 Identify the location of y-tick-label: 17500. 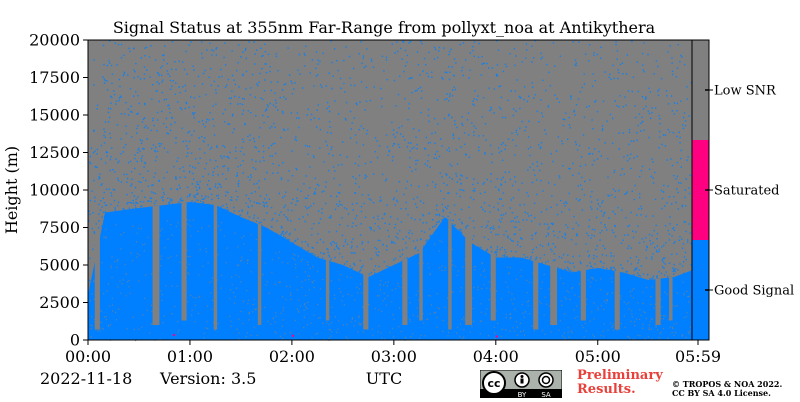
(54, 77).